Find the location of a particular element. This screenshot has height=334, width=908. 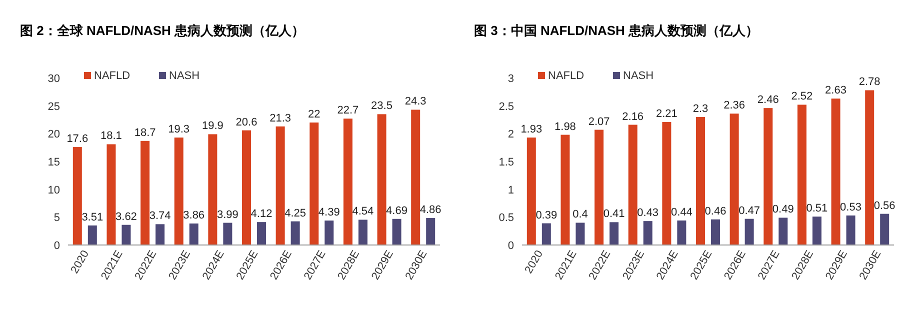

y-tick-label: 25 is located at coordinates (54, 106).